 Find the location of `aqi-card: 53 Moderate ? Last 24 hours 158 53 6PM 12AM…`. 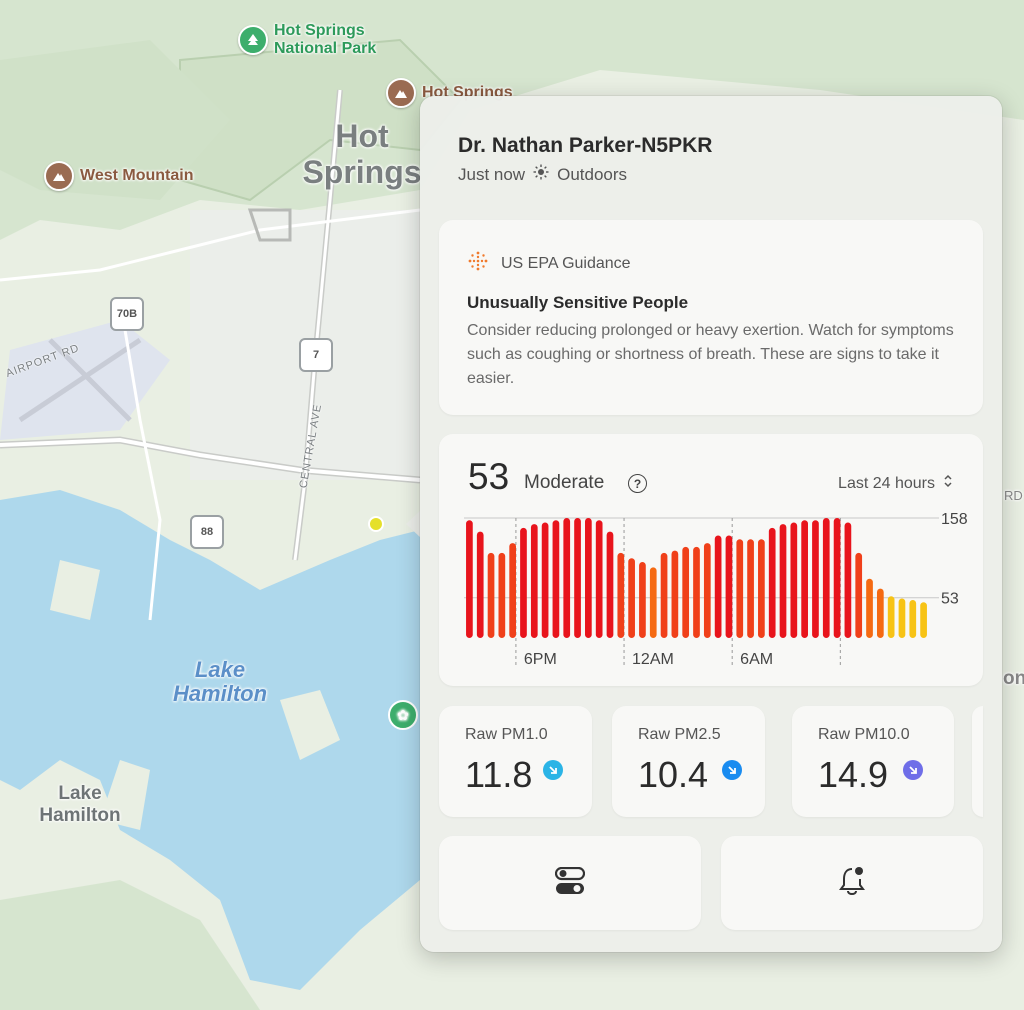

aqi-card: 53 Moderate ? Last 24 hours 158 53 6PM 12AM… is located at coordinates (711, 560).